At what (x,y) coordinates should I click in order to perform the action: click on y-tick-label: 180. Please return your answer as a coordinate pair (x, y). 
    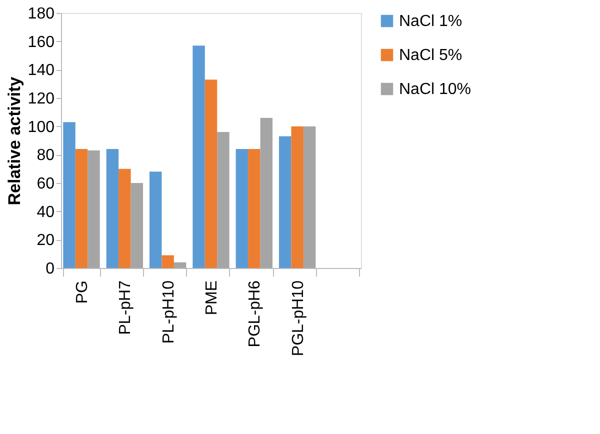
    Looking at the image, I should click on (41, 14).